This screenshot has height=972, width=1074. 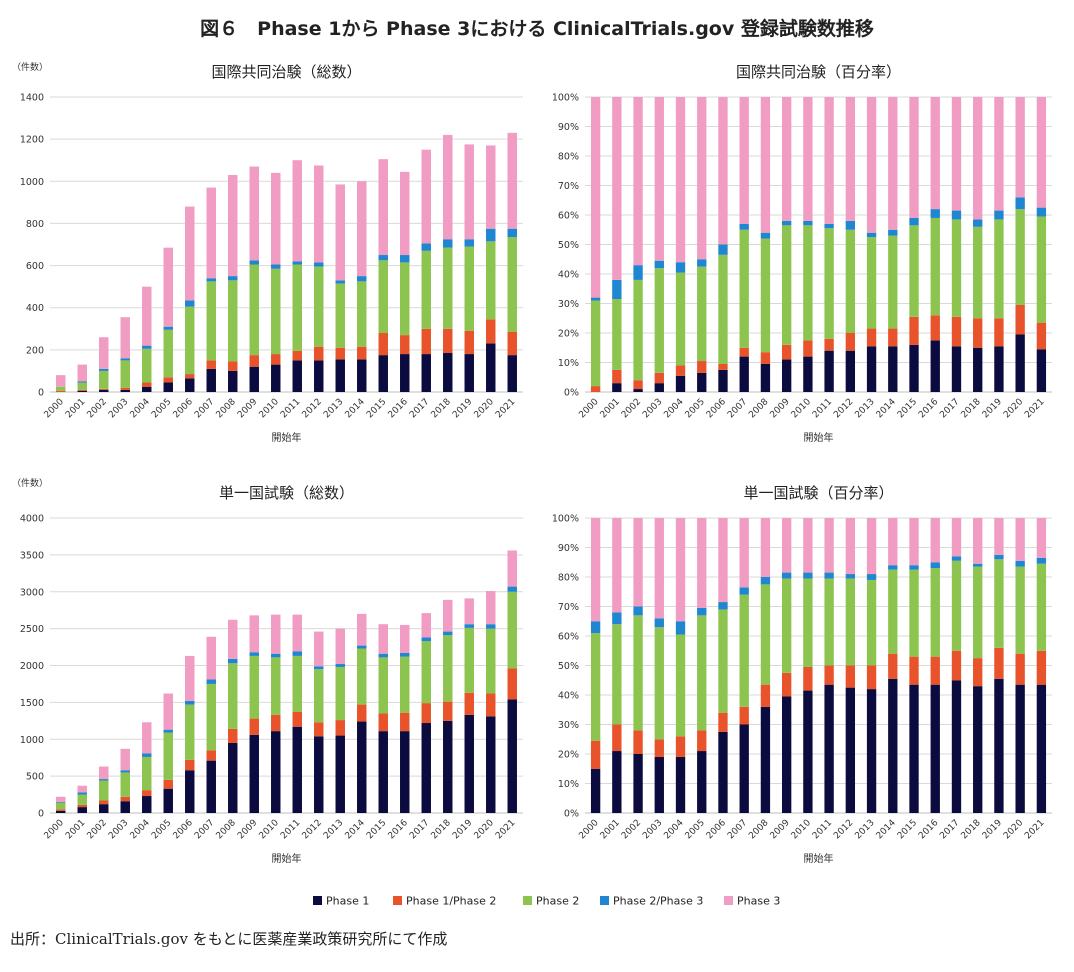 What do you see at coordinates (451, 901) in the screenshot?
I see `legend-label: Phase 1/Phase 2` at bounding box center [451, 901].